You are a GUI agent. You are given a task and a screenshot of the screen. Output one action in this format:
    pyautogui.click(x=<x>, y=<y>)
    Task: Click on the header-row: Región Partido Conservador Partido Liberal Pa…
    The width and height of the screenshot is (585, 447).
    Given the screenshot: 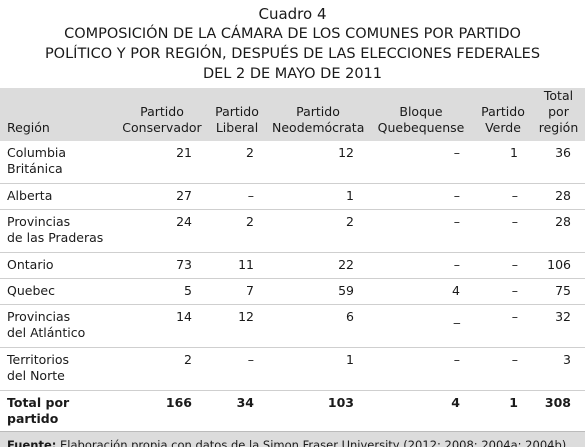 What is the action you would take?
    pyautogui.click(x=292, y=114)
    